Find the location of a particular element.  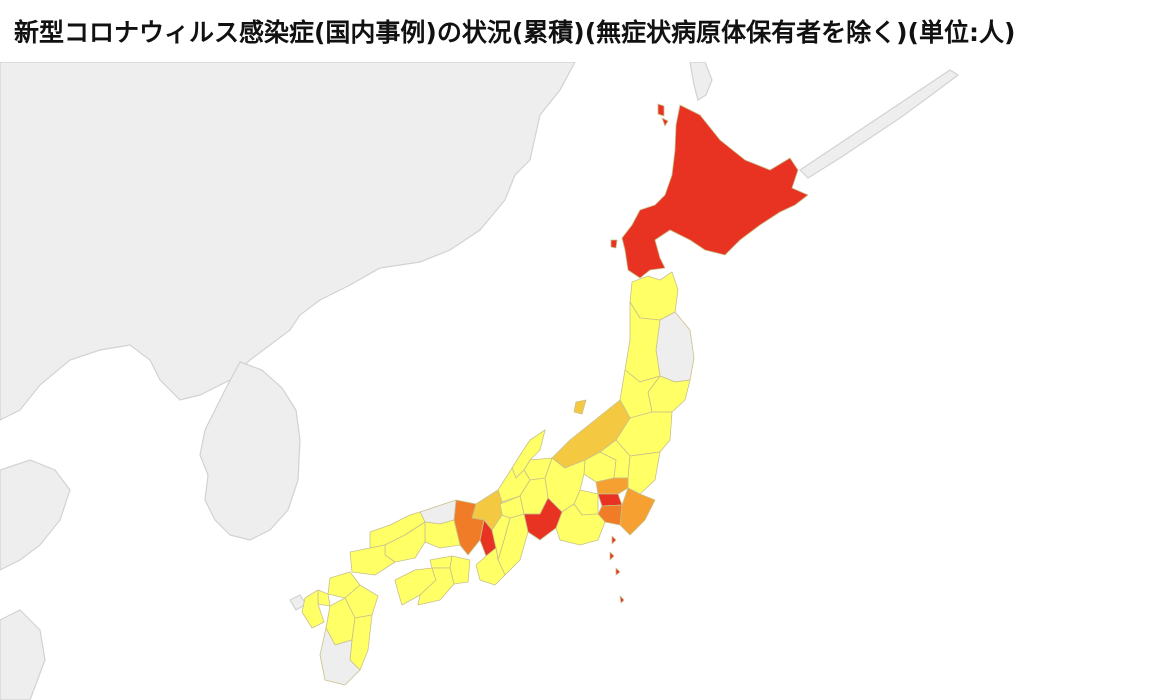

region-chiba is located at coordinates (637, 511).